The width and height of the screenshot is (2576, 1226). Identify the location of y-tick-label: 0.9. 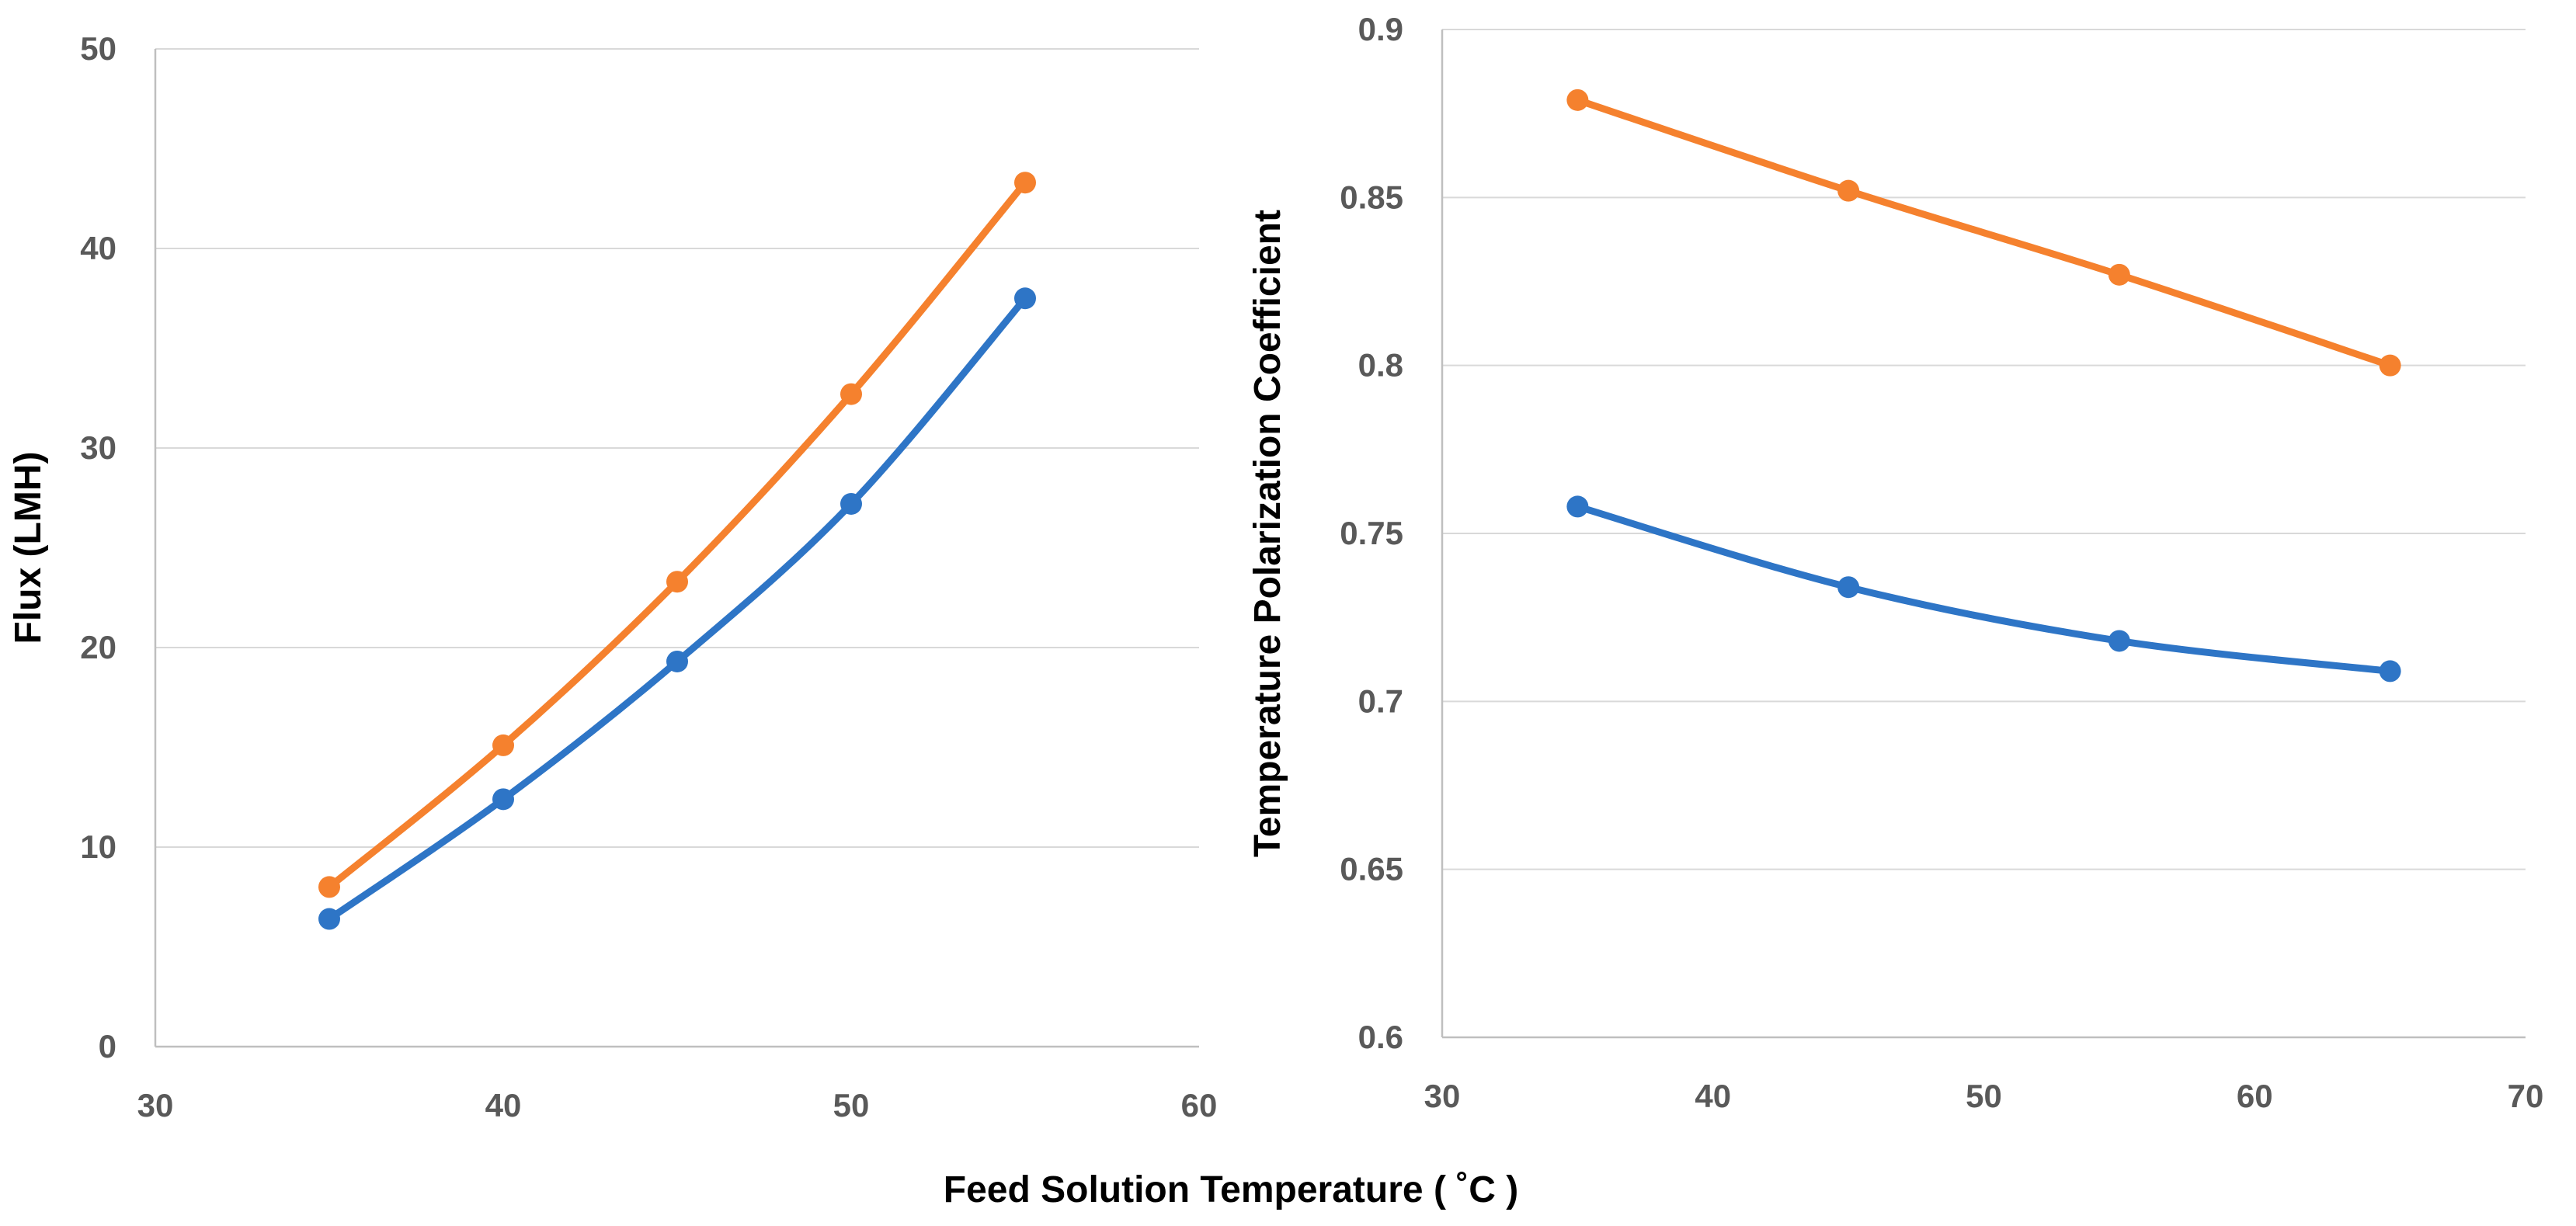
(1380, 29).